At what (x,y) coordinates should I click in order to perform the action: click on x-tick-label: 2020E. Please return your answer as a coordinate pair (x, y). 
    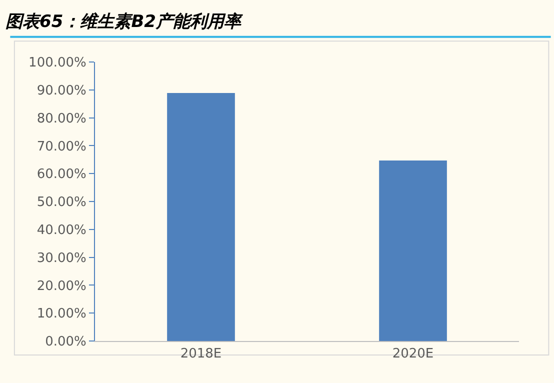
    Looking at the image, I should click on (413, 354).